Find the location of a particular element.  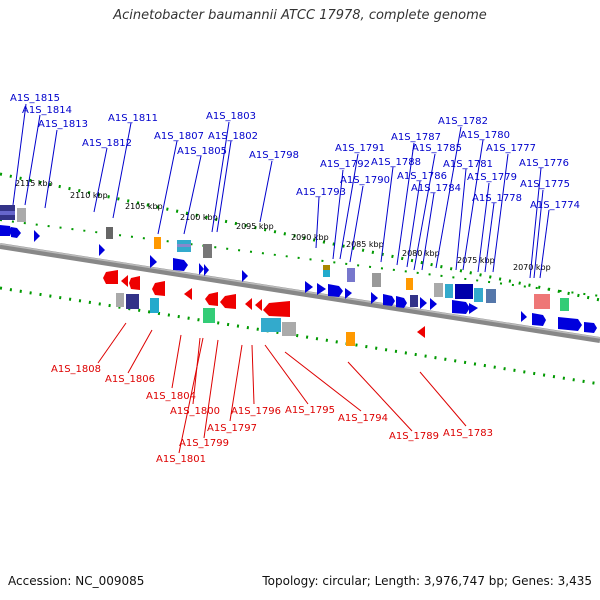

tick-label: 2105 kbp is located at coordinates (144, 206).